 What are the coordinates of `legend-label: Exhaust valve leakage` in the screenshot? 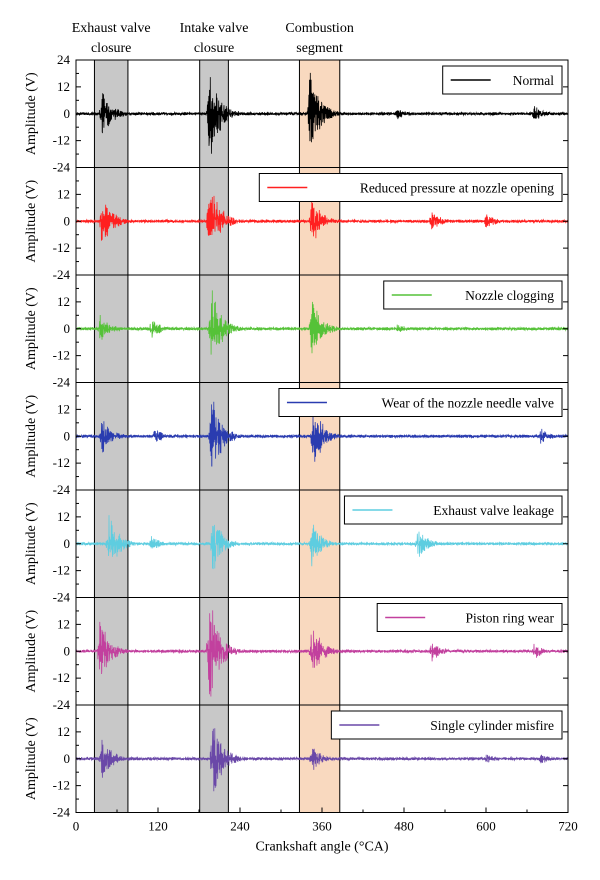 It's located at (493, 510).